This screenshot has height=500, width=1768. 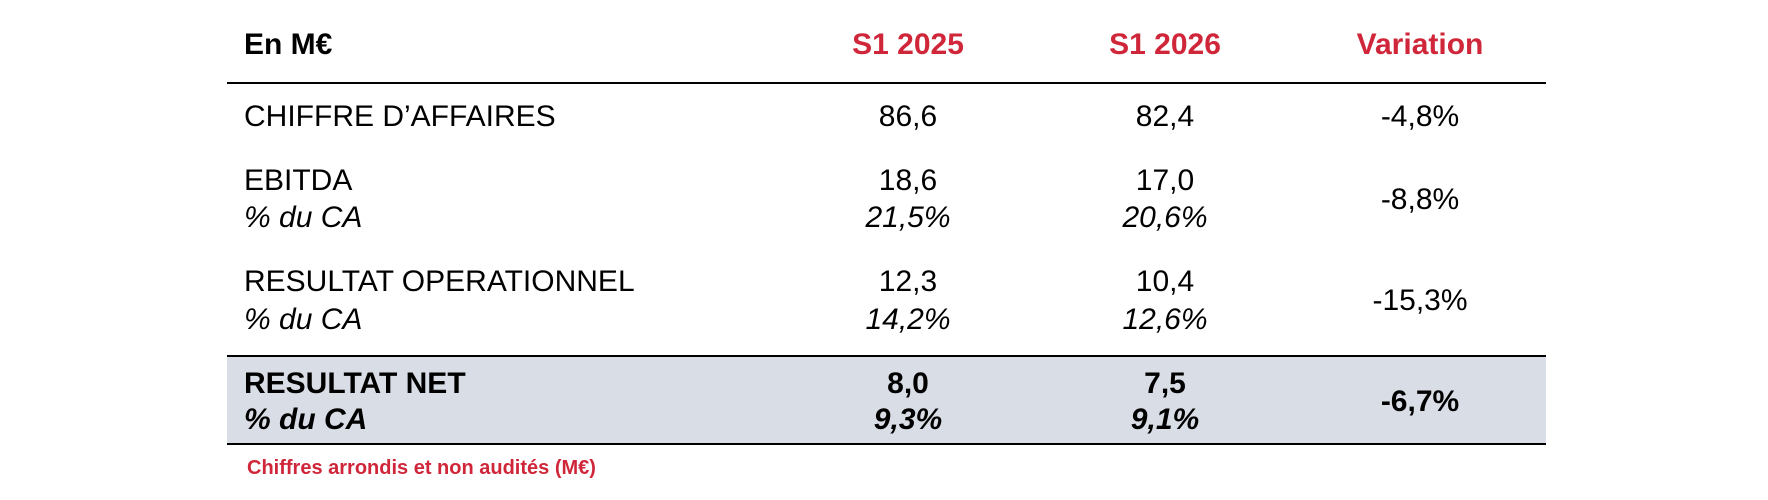 What do you see at coordinates (400, 116) in the screenshot?
I see `row-label: CHIFFRE D’AFFAIRES` at bounding box center [400, 116].